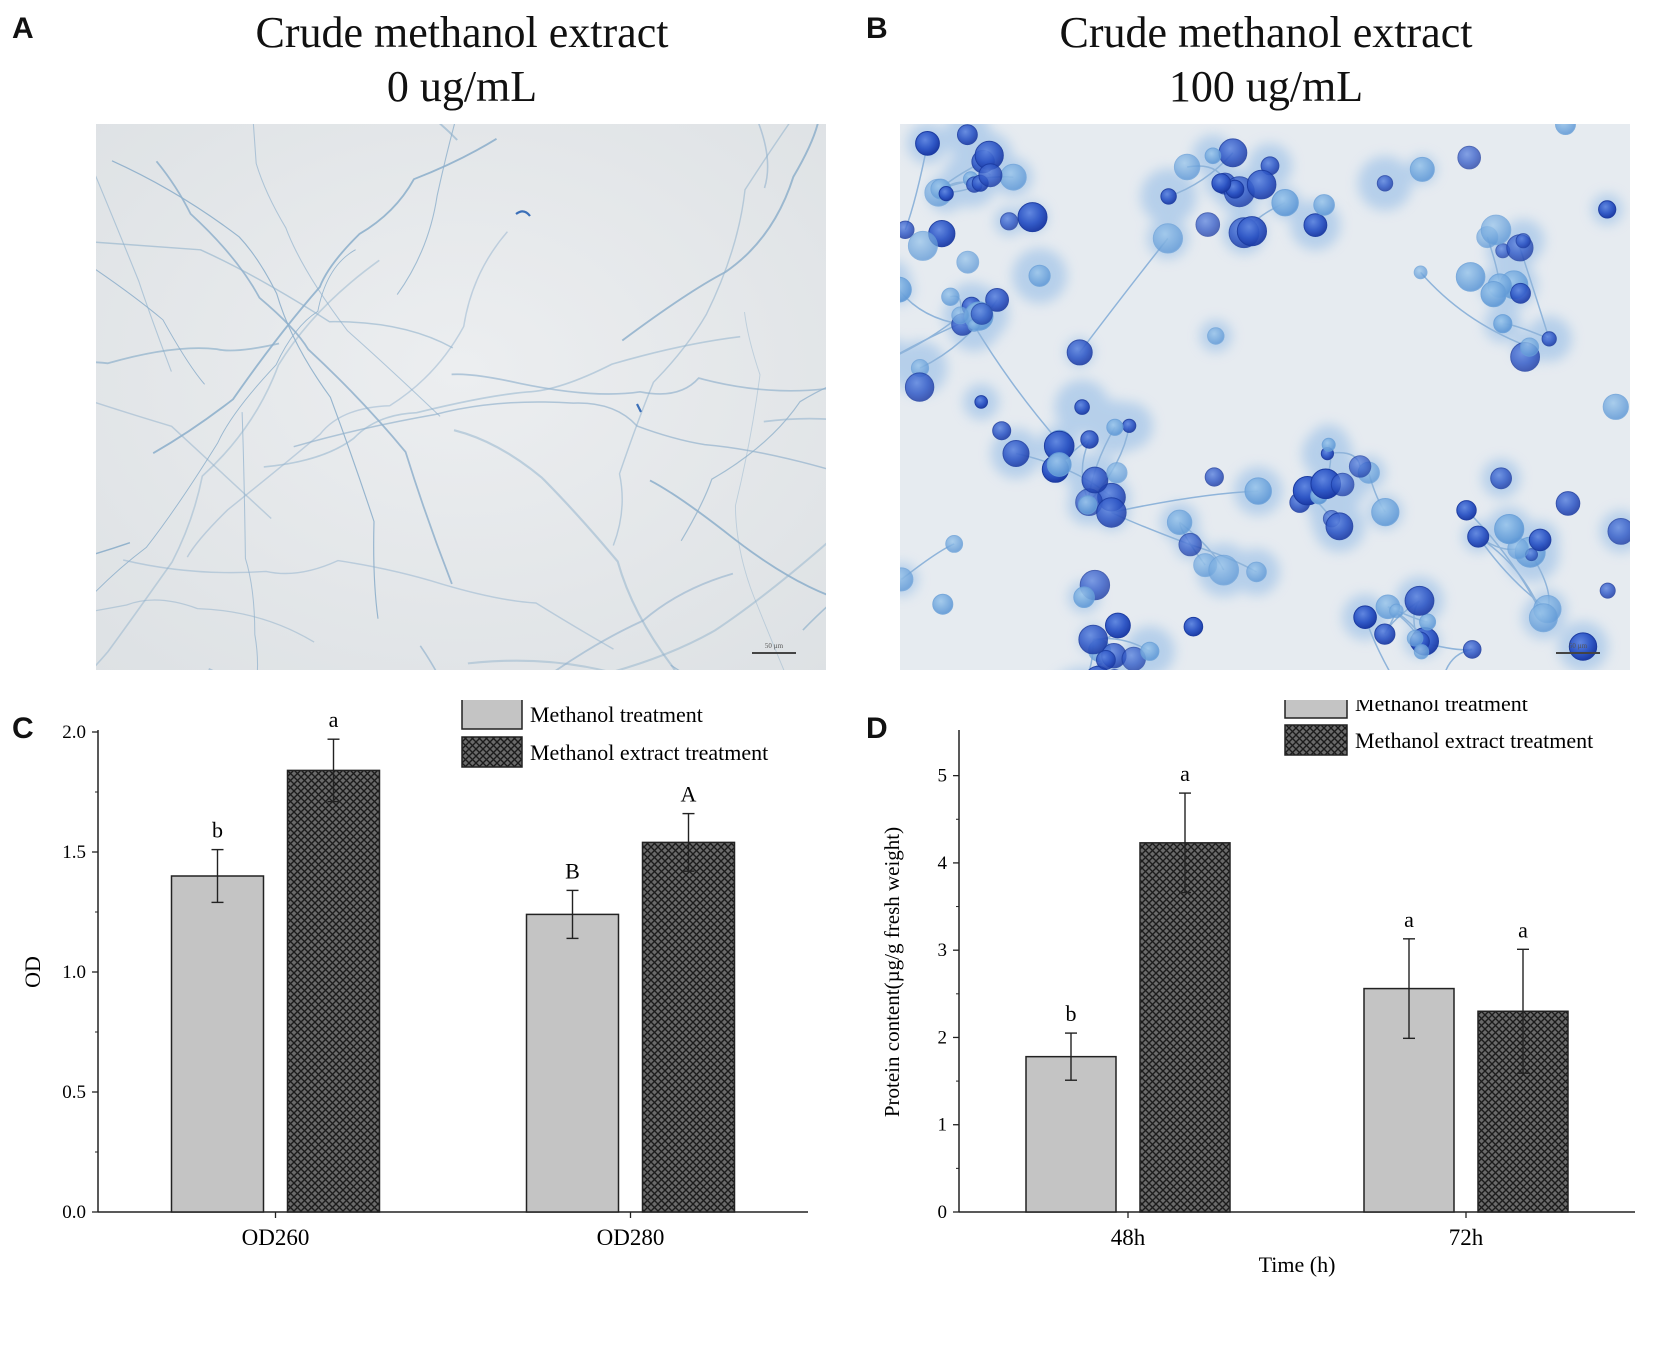  Describe the element at coordinates (462, 32) in the screenshot. I see `panel-a-title-line1: Crude methanol extract` at that location.